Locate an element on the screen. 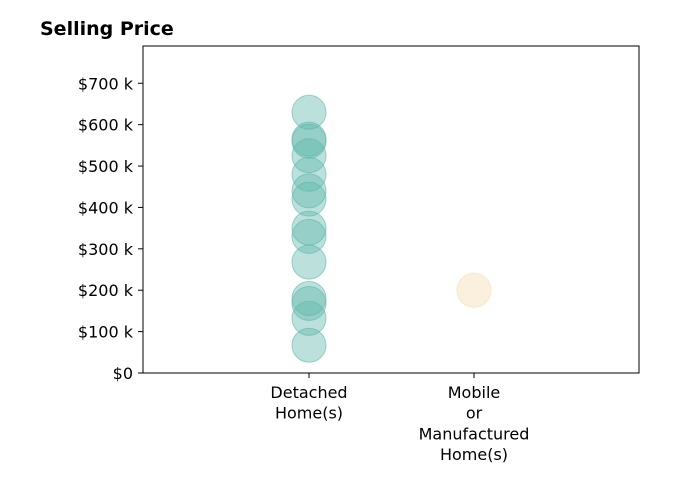 The width and height of the screenshot is (679, 503). y-tick-label: $500 k is located at coordinates (106, 166).